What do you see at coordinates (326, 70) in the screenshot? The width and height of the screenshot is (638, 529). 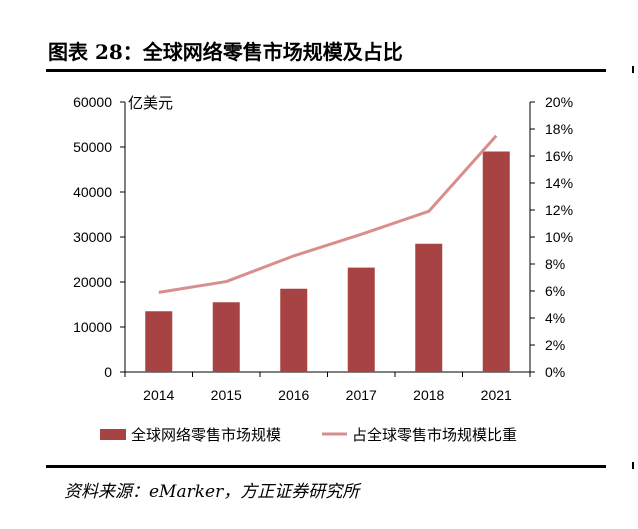 I see `top-rule` at bounding box center [326, 70].